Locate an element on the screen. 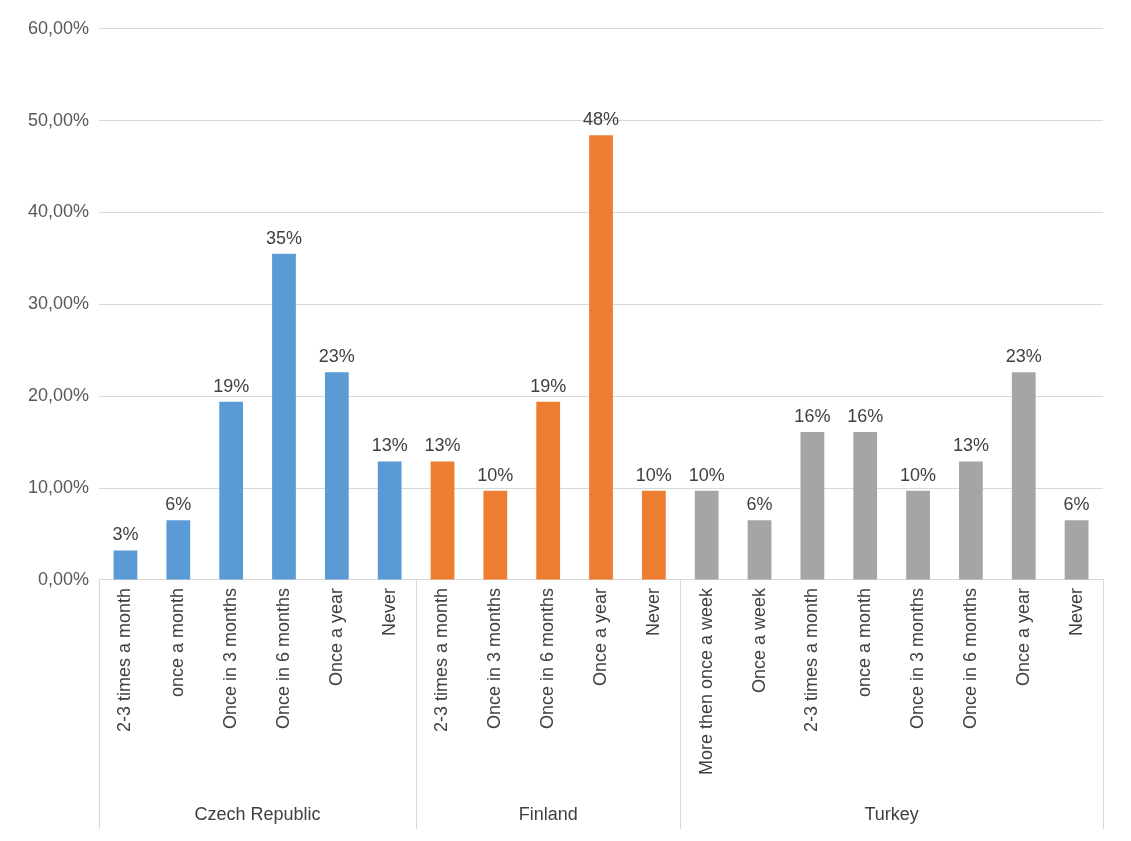 The height and width of the screenshot is (841, 1131). x-tick-label: More then once a week is located at coordinates (705, 681).